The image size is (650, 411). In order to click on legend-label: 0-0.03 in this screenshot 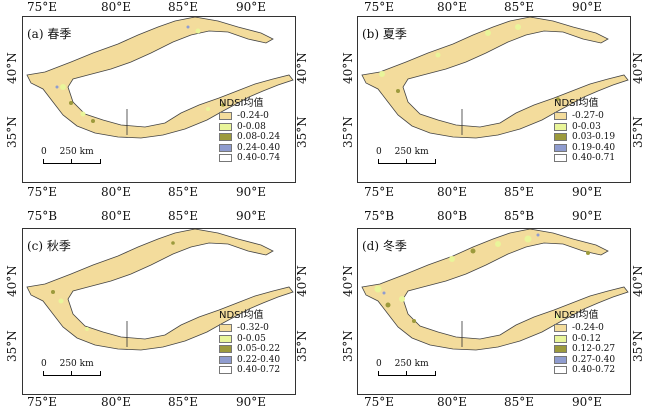, I will do `click(586, 126)`.